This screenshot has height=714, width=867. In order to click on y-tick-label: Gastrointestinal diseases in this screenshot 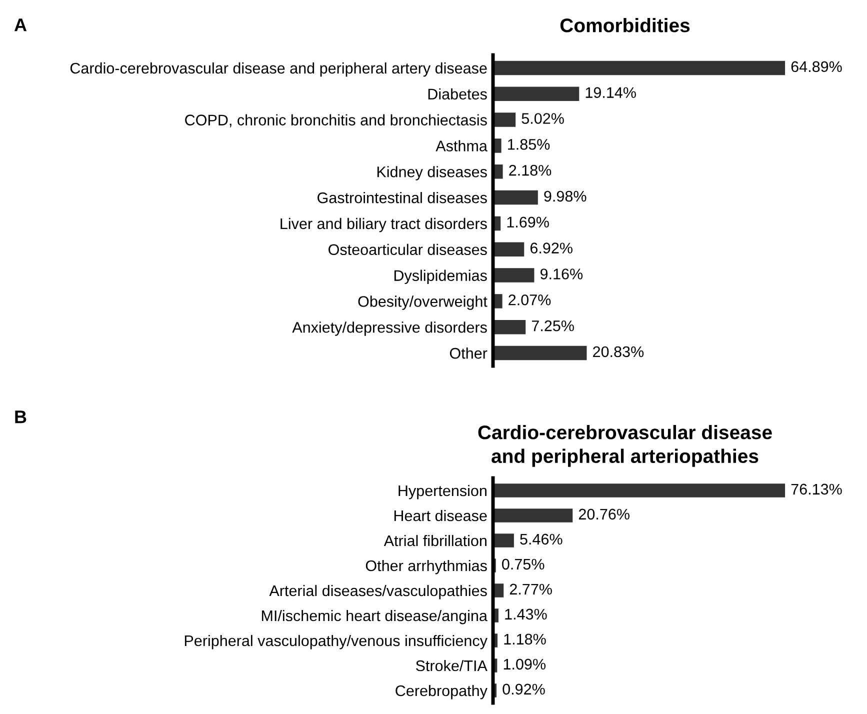, I will do `click(402, 198)`.